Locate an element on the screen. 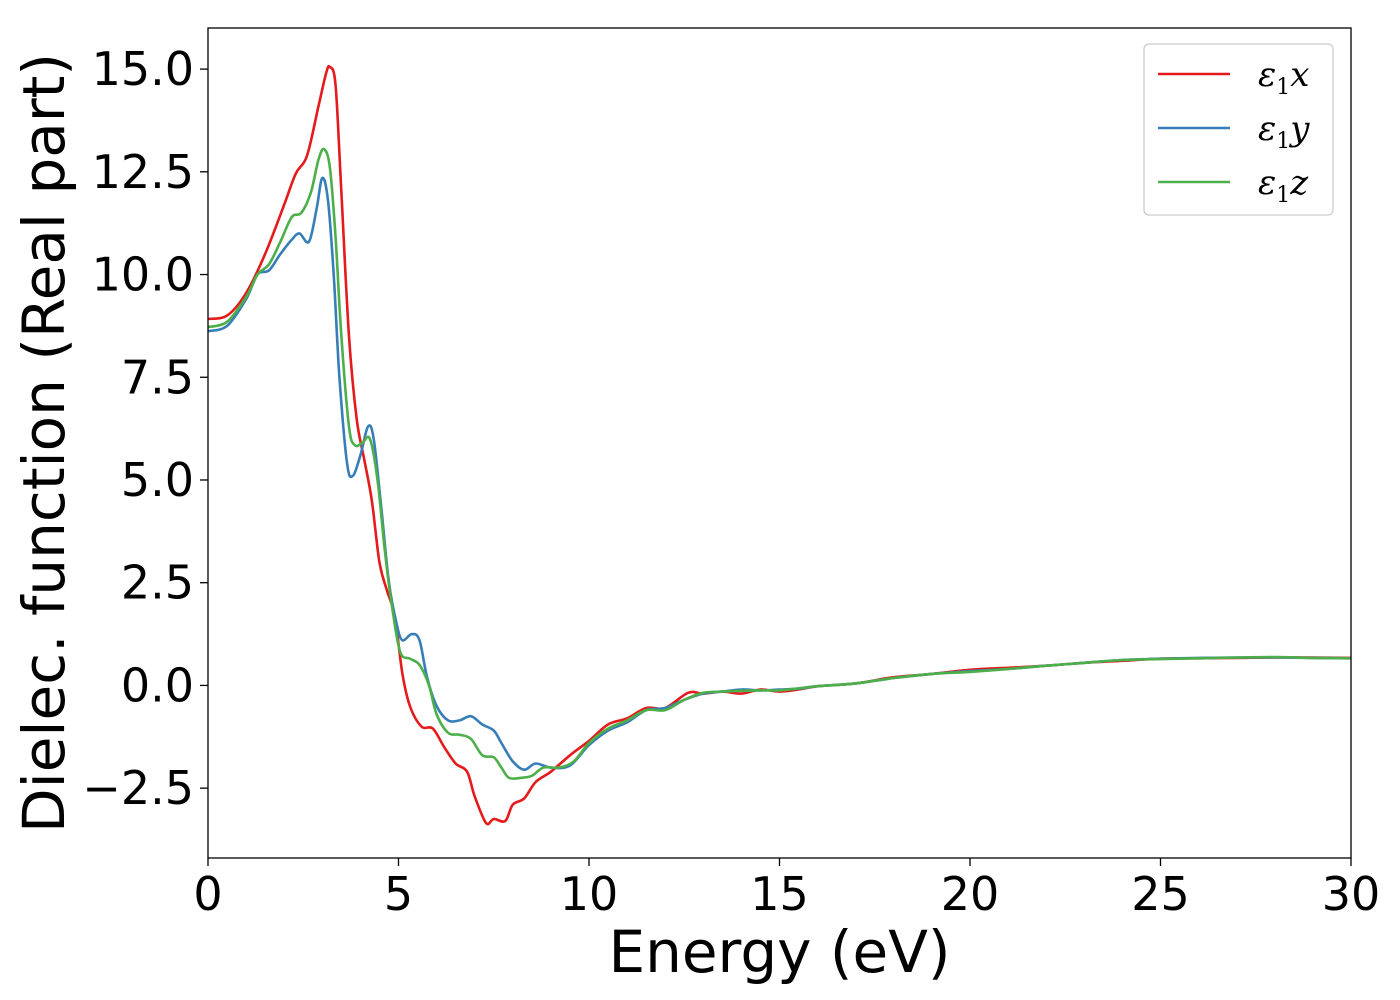 This screenshot has height=1000, width=1400. y-tick-label: 5.0 is located at coordinates (157, 480).